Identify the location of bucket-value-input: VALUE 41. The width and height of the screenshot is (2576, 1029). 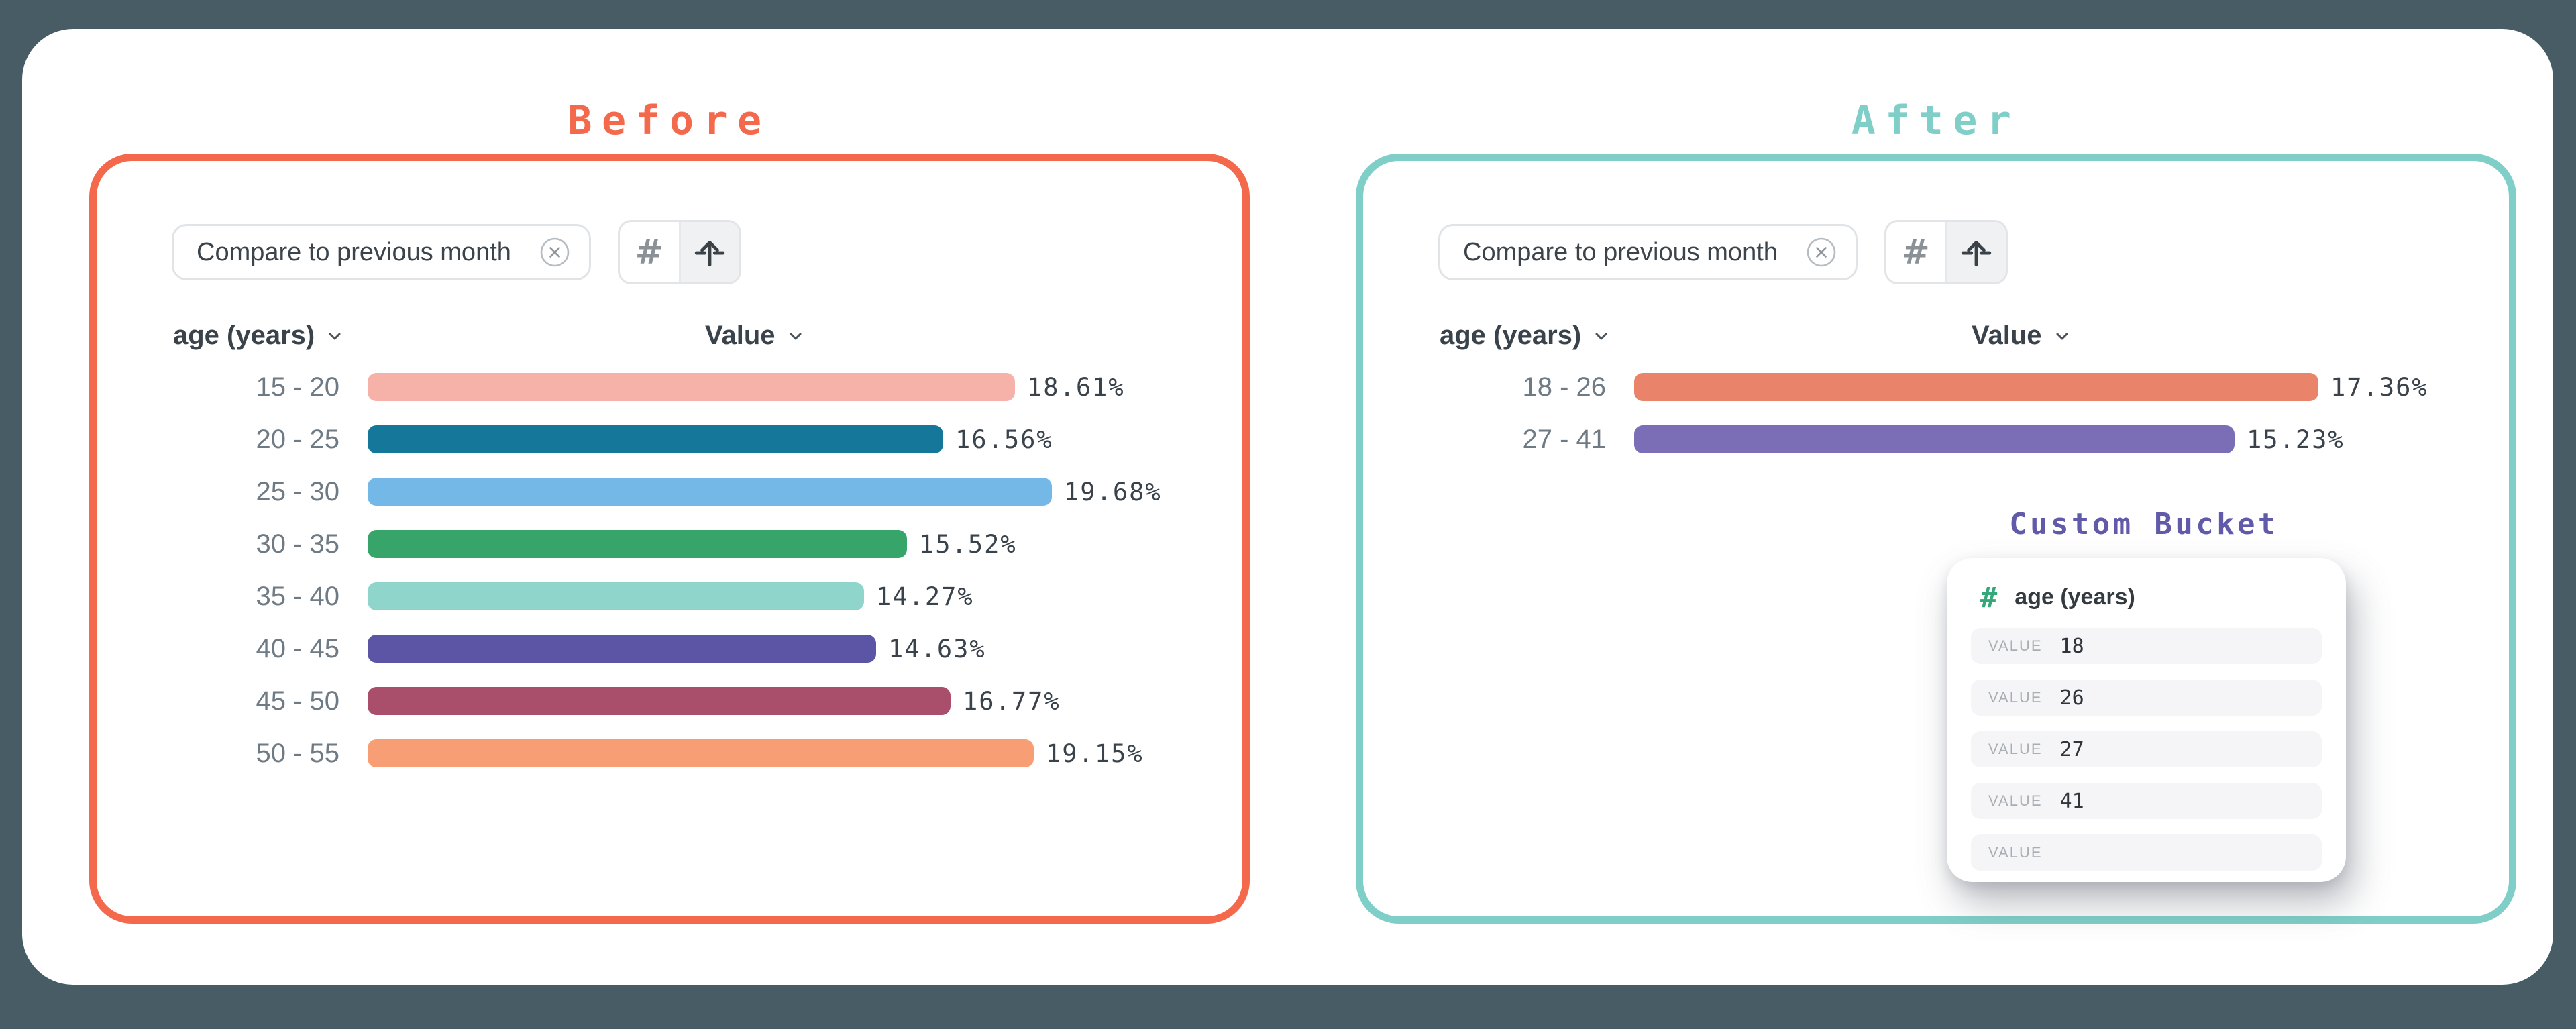
(2146, 801).